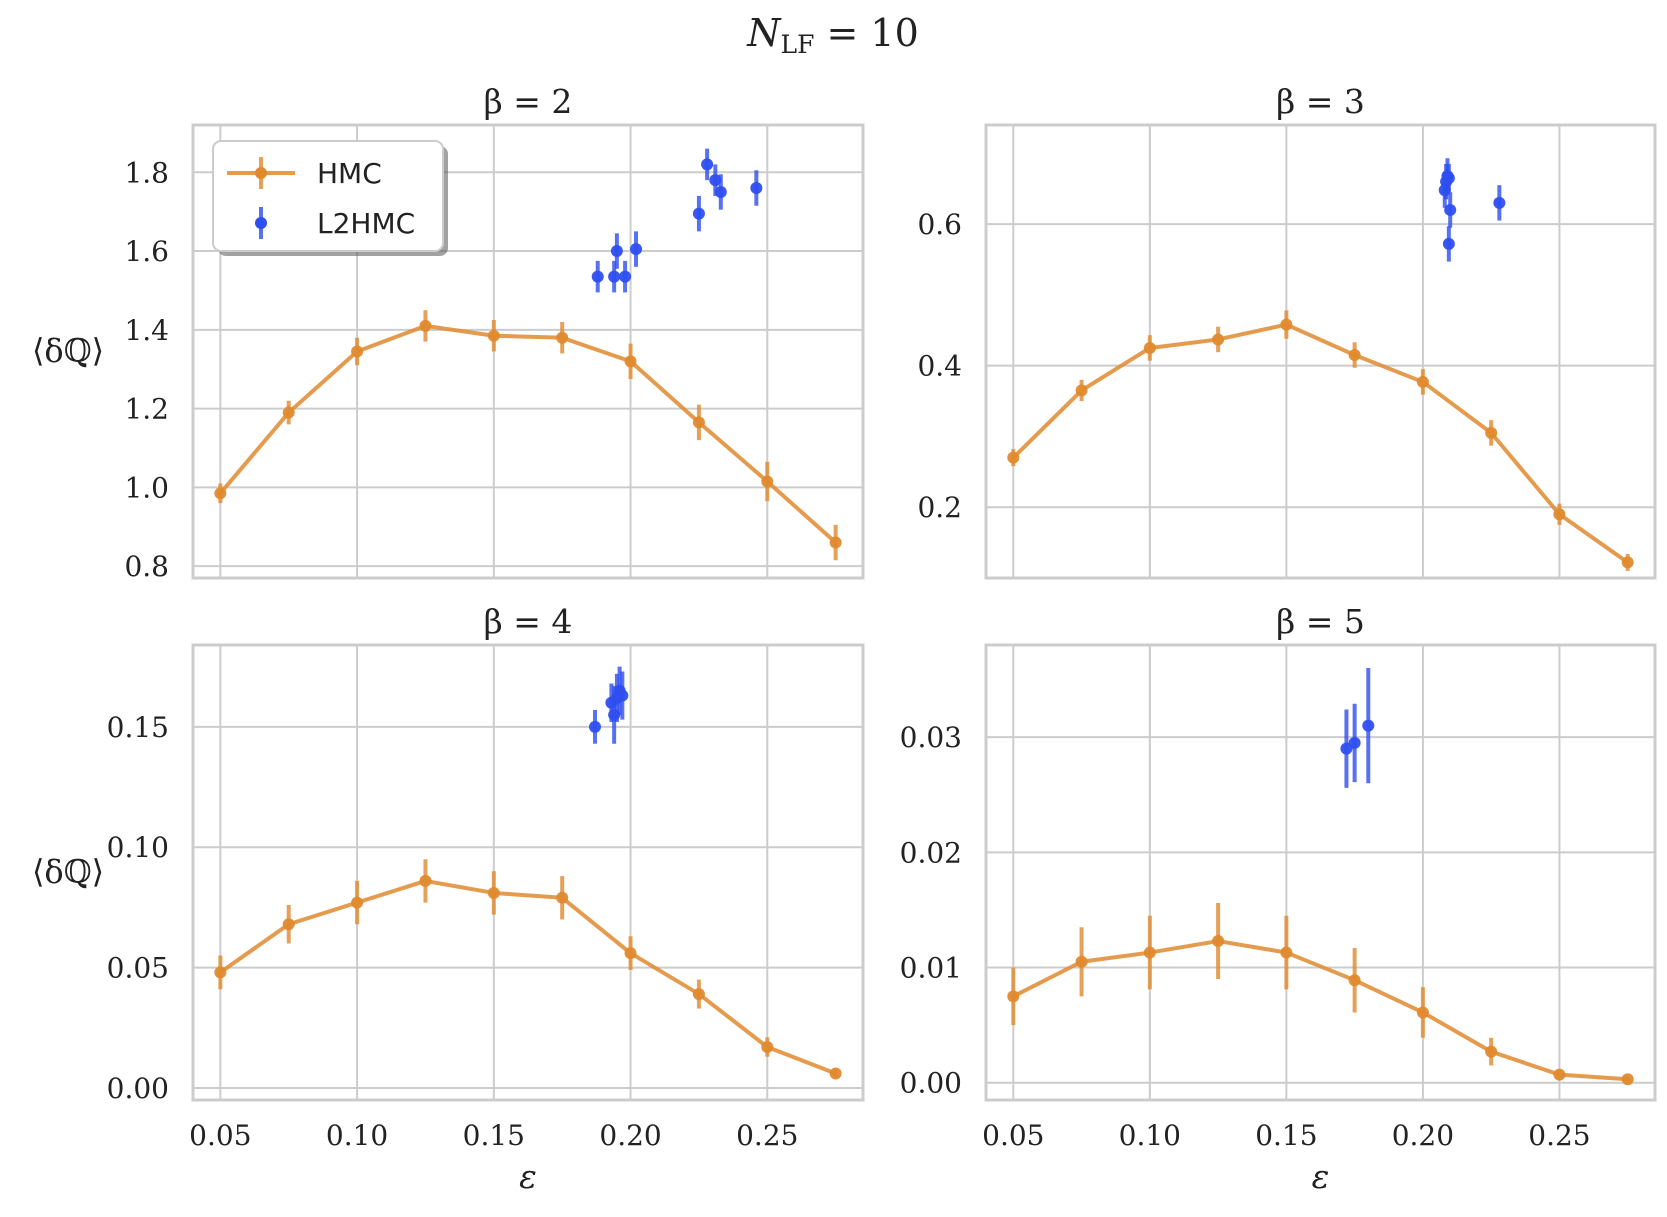  I want to click on y-tick-label: 0.6, so click(939, 224).